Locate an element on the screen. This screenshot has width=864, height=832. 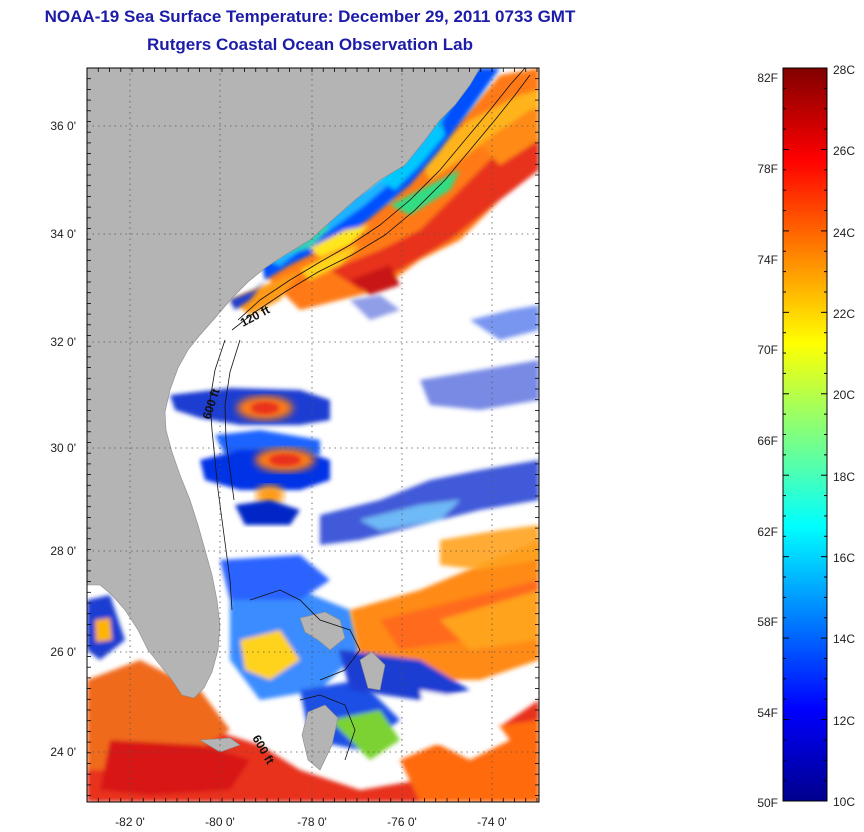
colorbar-f-label: 50F is located at coordinates (767, 803).